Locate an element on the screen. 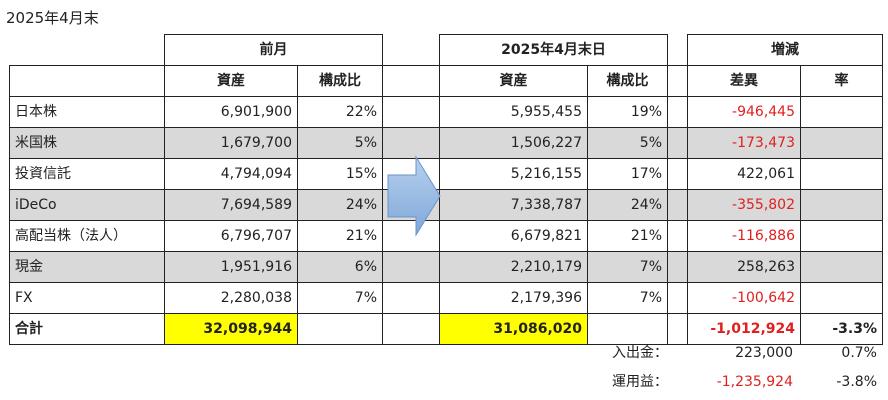  prev-assets-cell: 6,796,707 is located at coordinates (231, 236).